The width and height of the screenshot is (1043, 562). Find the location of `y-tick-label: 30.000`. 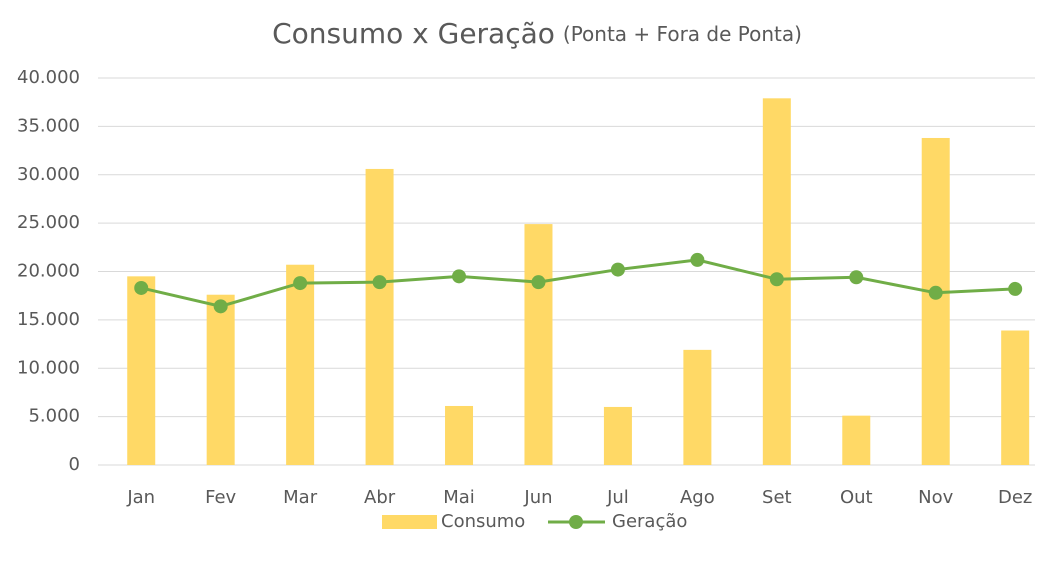

y-tick-label: 30.000 is located at coordinates (48, 174).